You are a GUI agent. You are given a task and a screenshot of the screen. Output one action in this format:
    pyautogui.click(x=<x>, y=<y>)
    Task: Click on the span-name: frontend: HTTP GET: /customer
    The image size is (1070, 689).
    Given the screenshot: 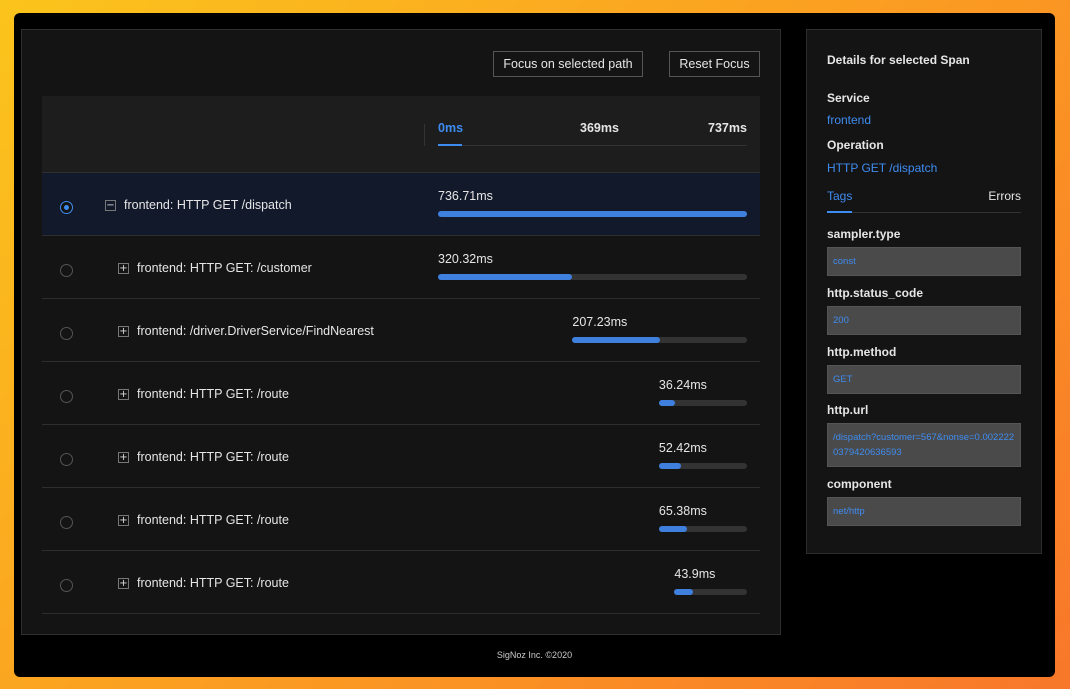 What is the action you would take?
    pyautogui.click(x=224, y=268)
    